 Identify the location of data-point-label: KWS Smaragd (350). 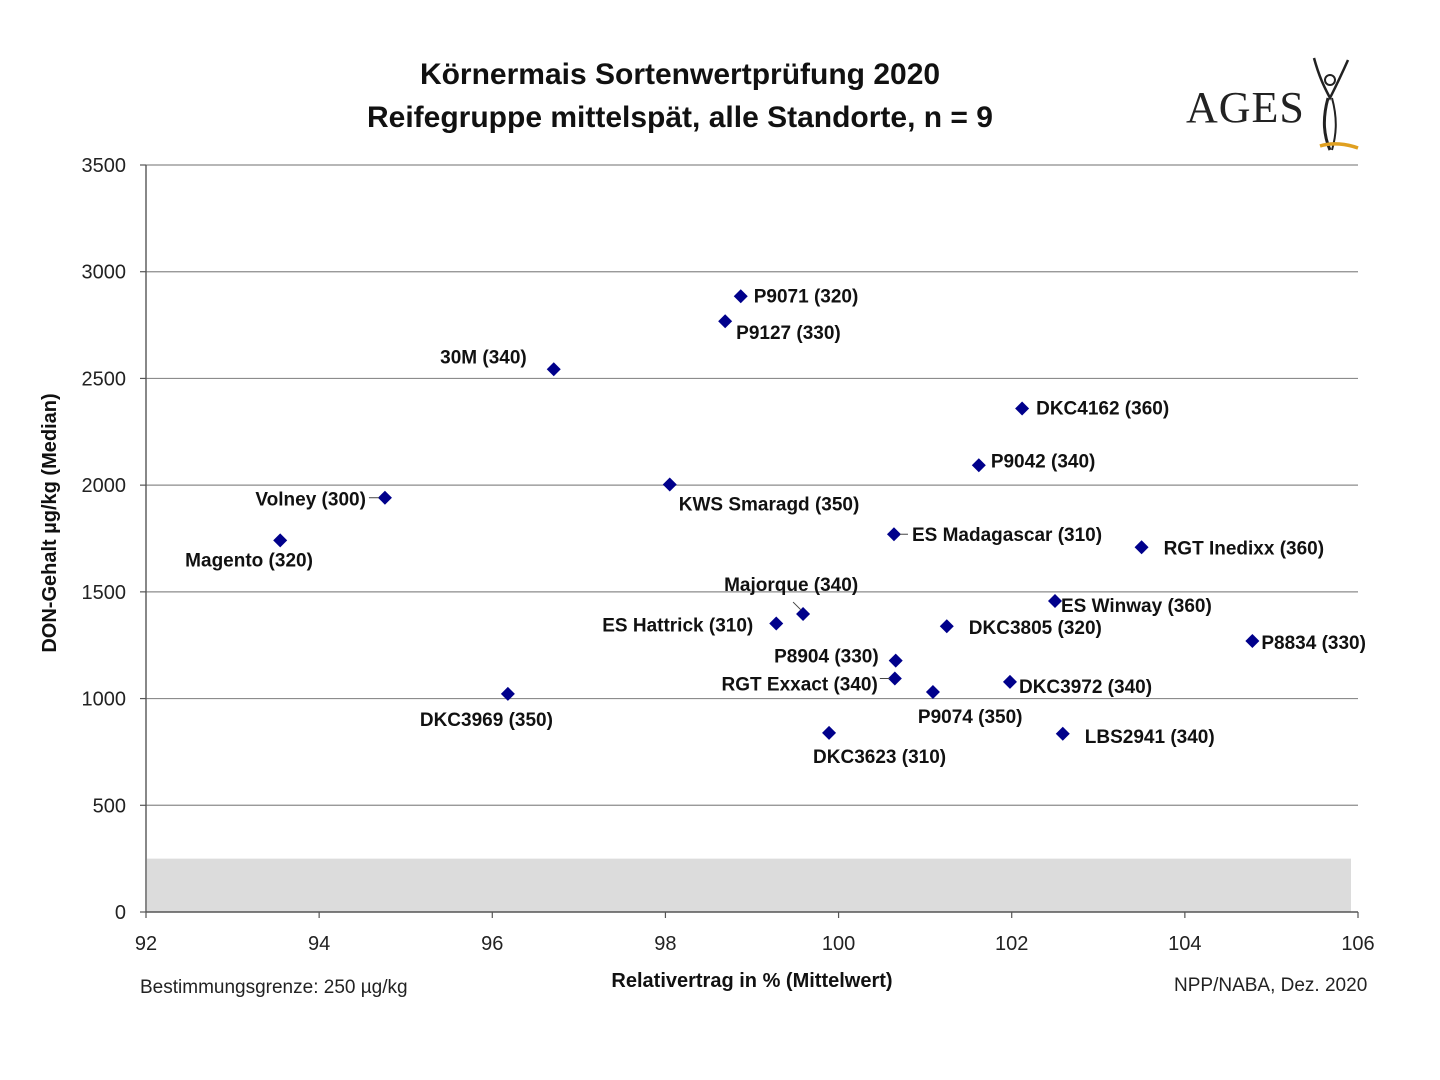
(769, 505).